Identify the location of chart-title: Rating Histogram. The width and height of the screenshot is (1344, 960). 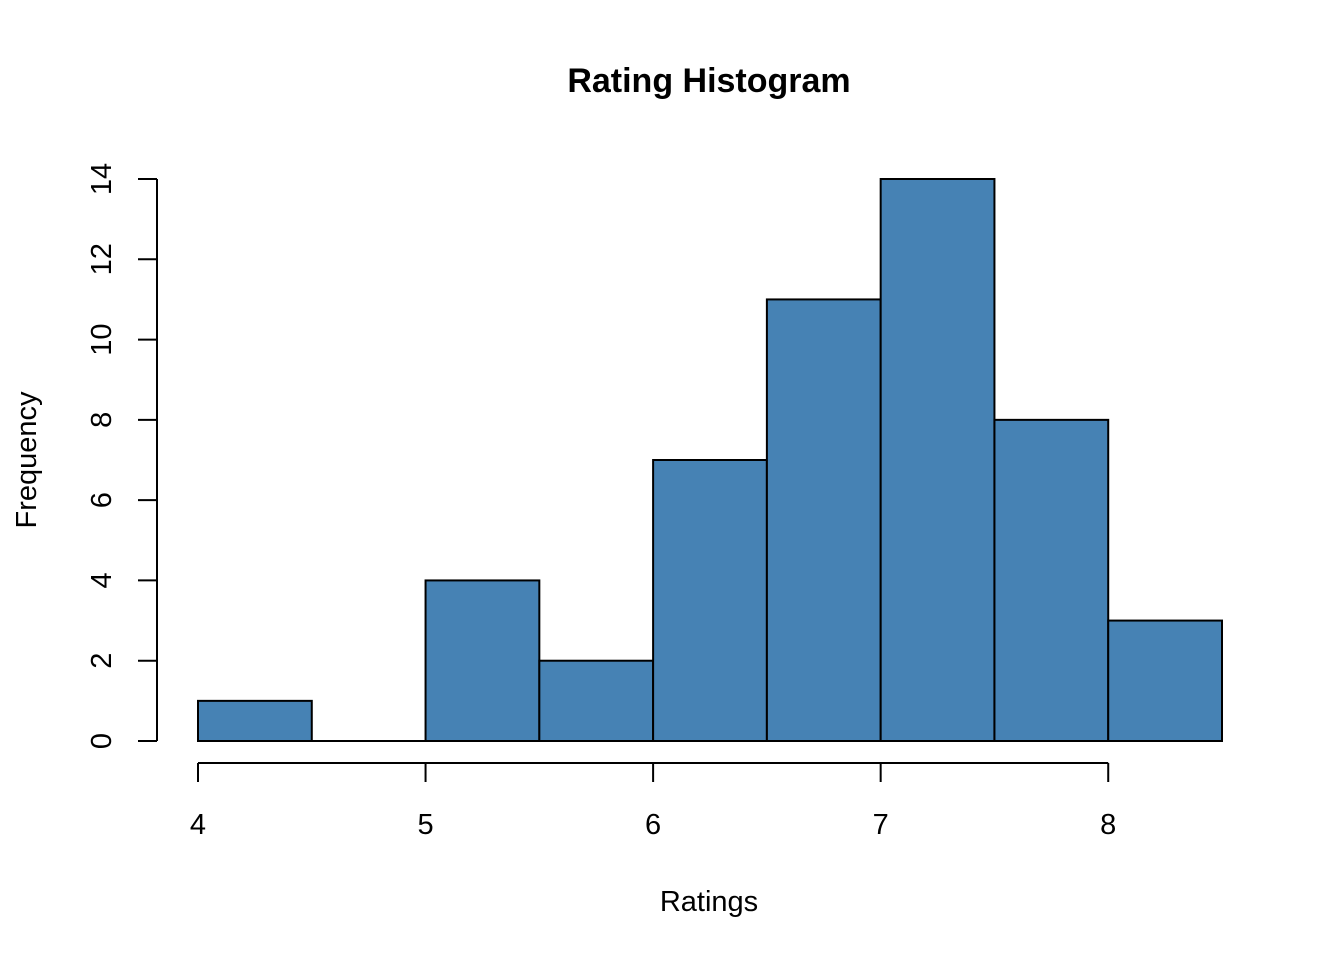
(708, 81).